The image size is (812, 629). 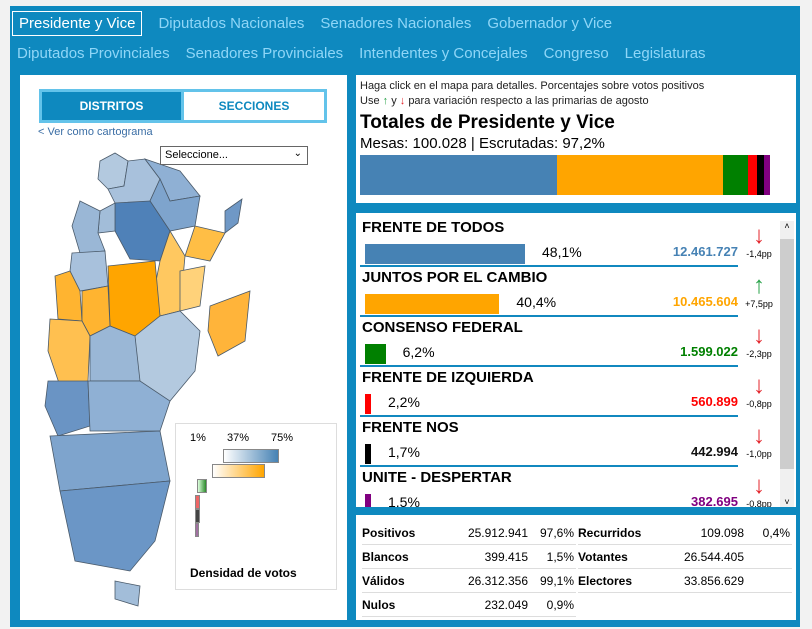 What do you see at coordinates (231, 23) in the screenshot?
I see `tab-diputados-nacionales: Diputados Nacionales` at bounding box center [231, 23].